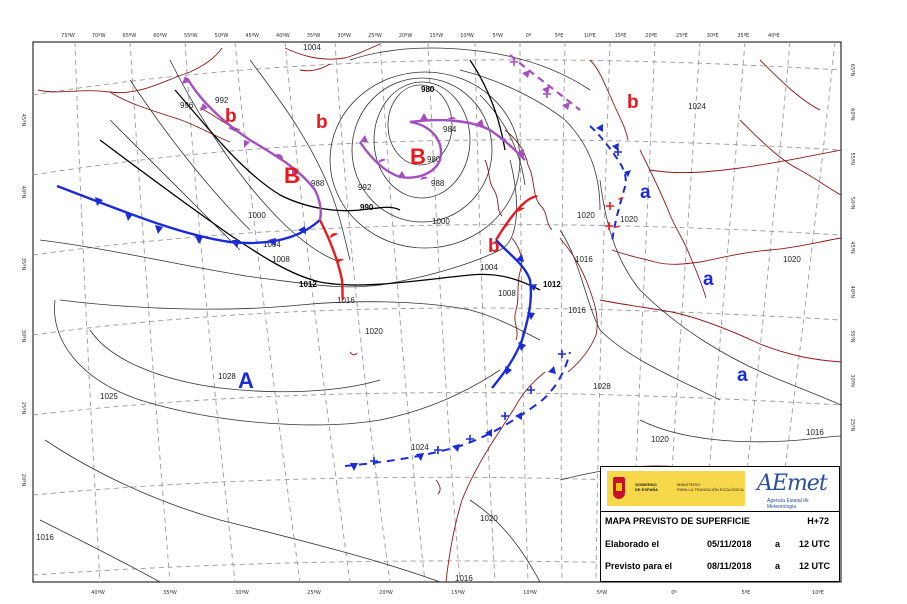  Describe the element at coordinates (453, 418) in the screenshot. I see `stationary-front-south-pips` at that location.